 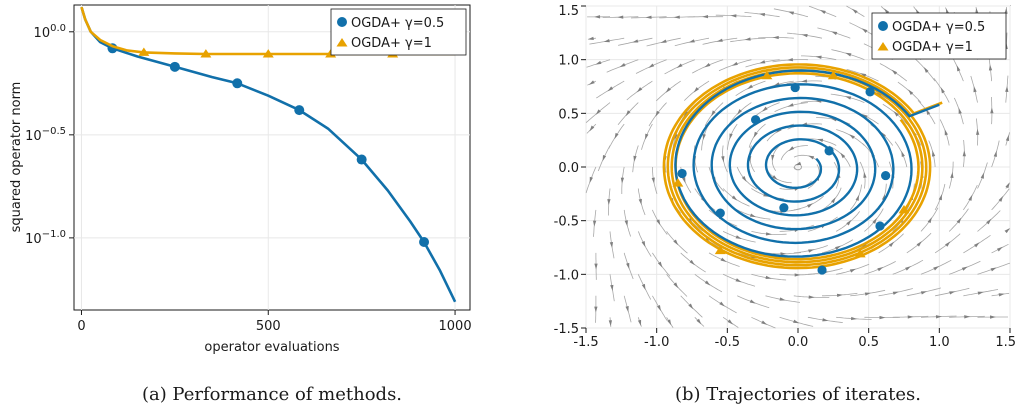 What do you see at coordinates (391, 43) in the screenshot?
I see `chart-a-legend-label-2: OGDA+ γ=1` at bounding box center [391, 43].